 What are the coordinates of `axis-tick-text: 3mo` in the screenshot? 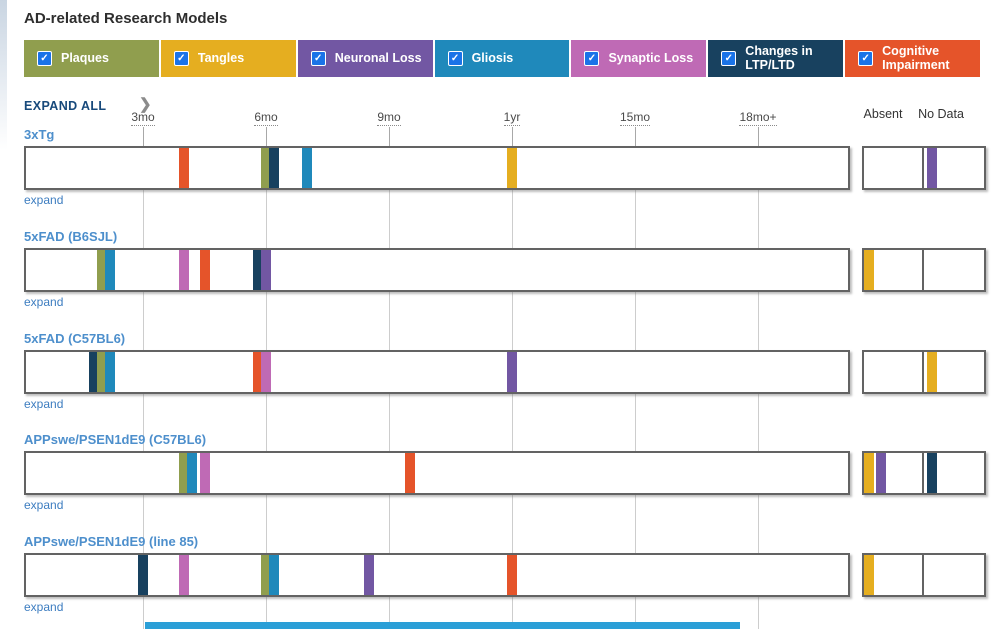 It's located at (143, 118).